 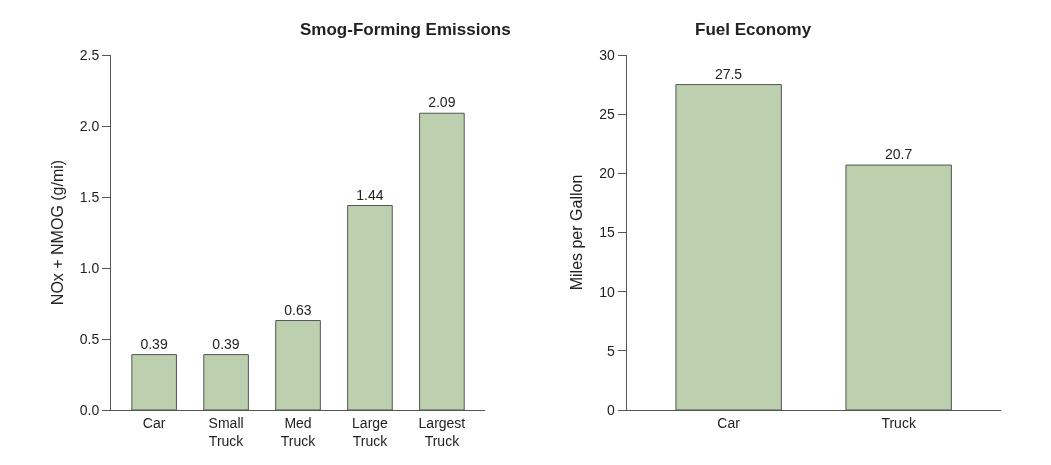 What do you see at coordinates (226, 431) in the screenshot?
I see `x-tick-label: Small Truck` at bounding box center [226, 431].